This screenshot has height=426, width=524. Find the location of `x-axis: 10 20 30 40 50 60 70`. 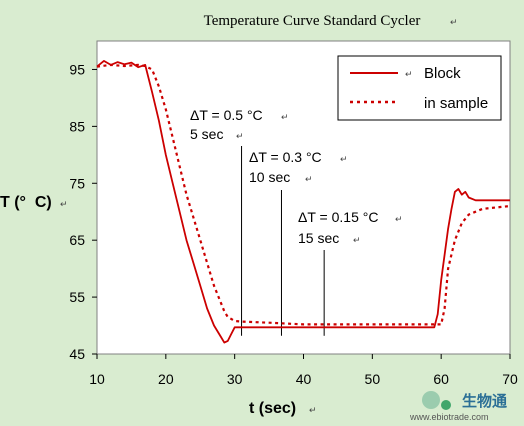

x-axis: 10 20 30 40 50 60 70 is located at coordinates (303, 370).